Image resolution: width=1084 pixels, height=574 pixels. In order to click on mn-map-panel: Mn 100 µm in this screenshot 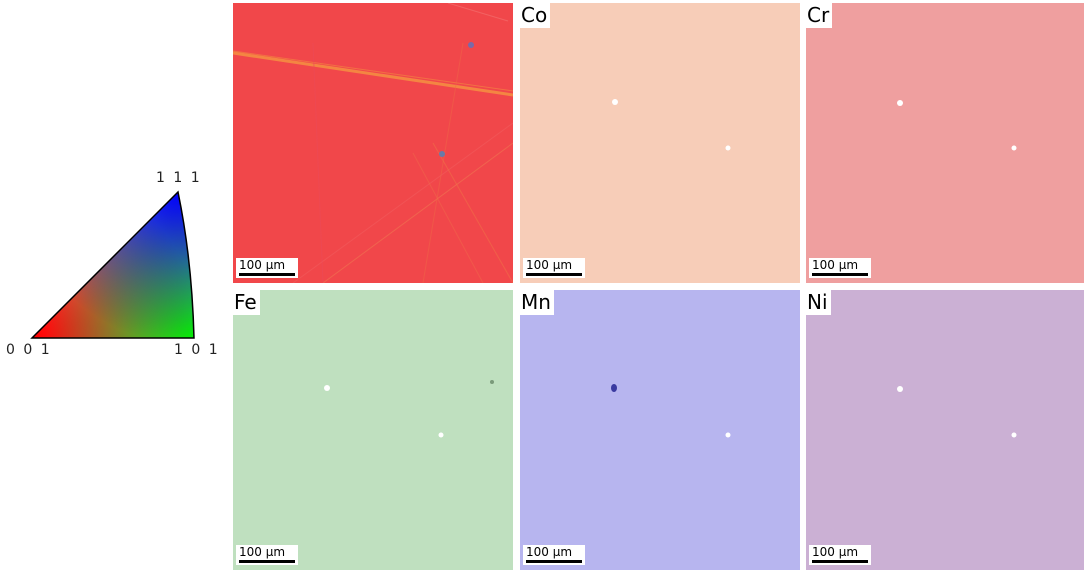, I will do `click(660, 430)`.